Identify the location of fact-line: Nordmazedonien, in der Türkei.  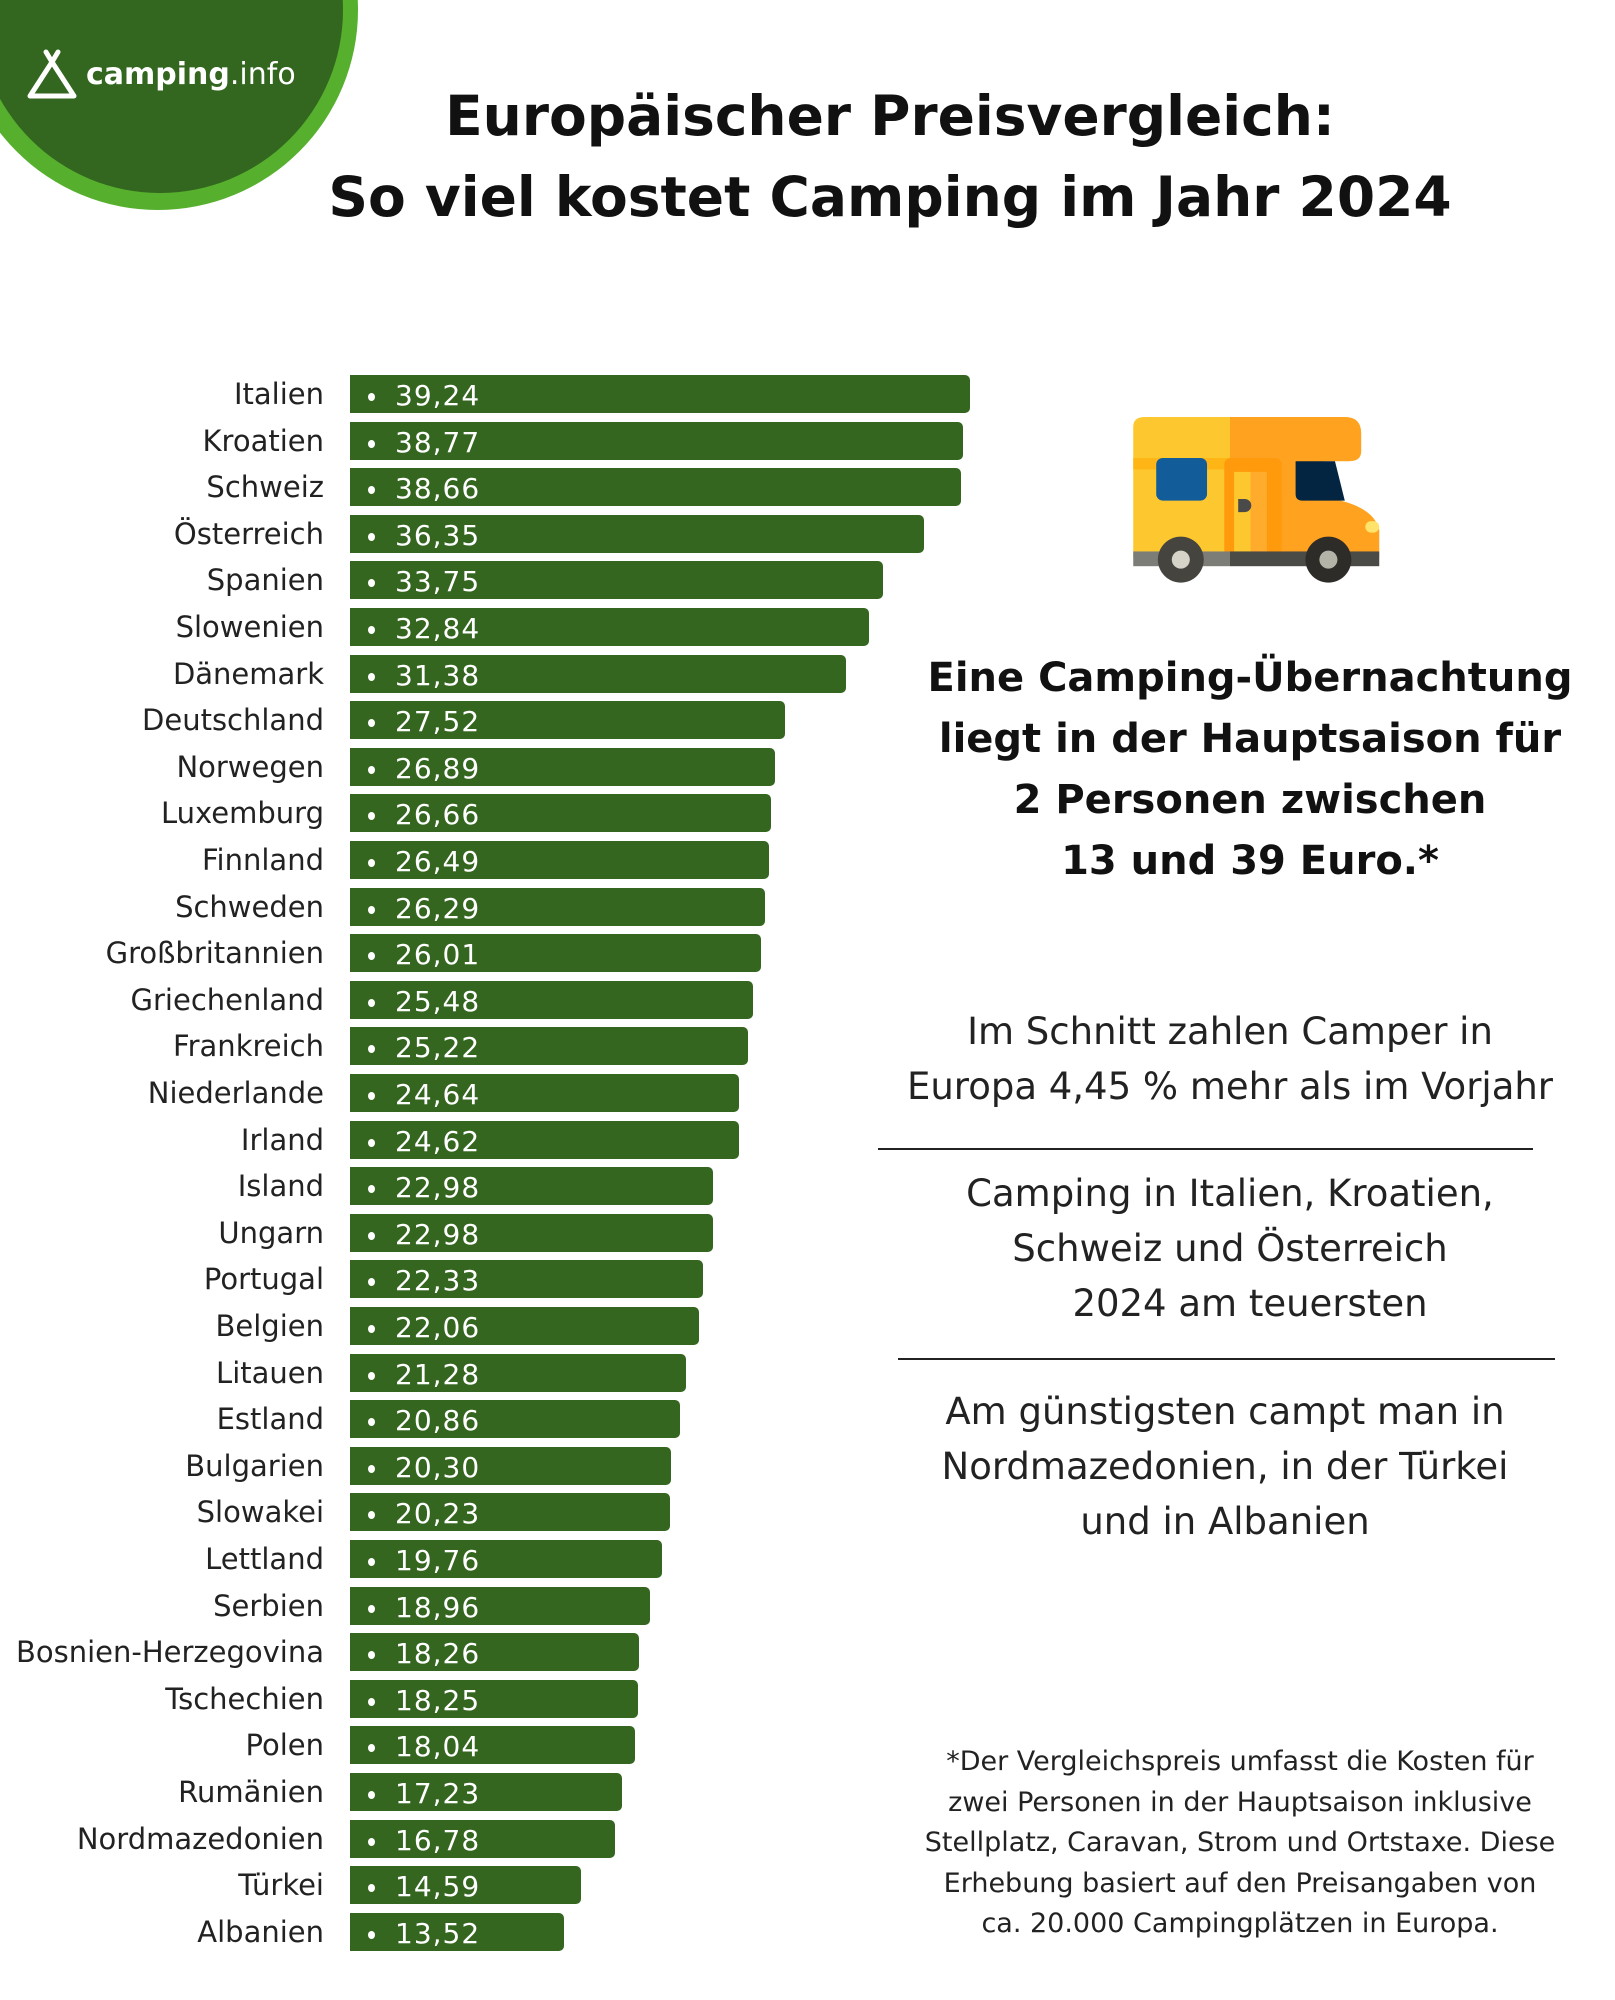
(1225, 1466).